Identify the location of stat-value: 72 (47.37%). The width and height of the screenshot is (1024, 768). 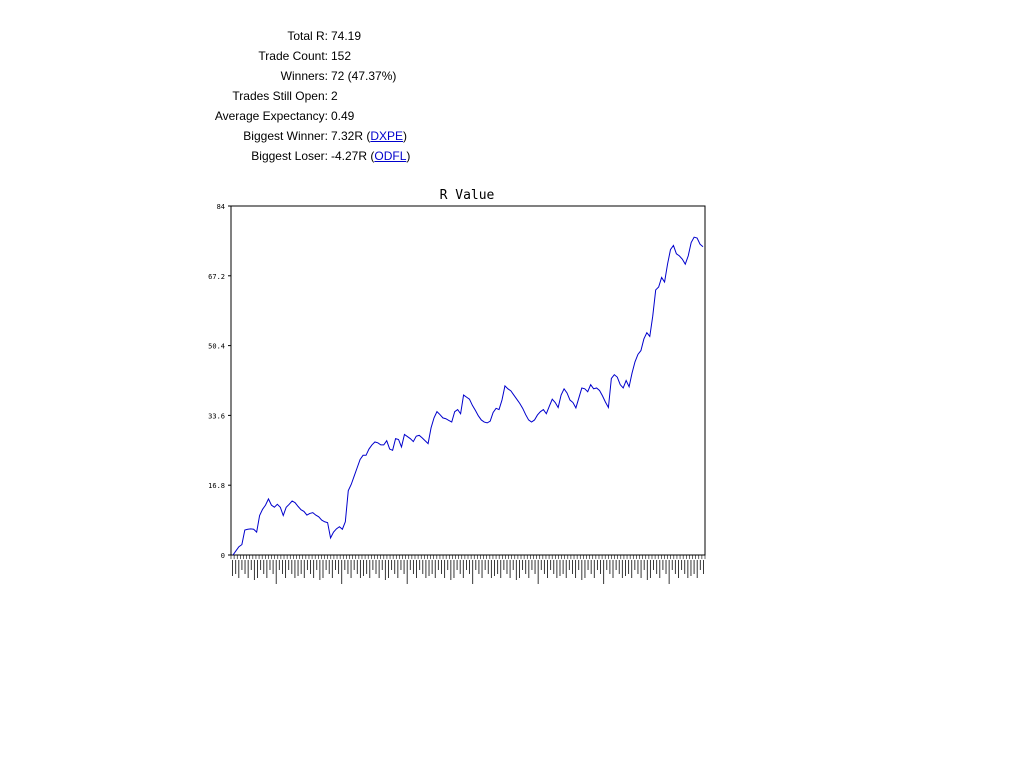
(364, 76).